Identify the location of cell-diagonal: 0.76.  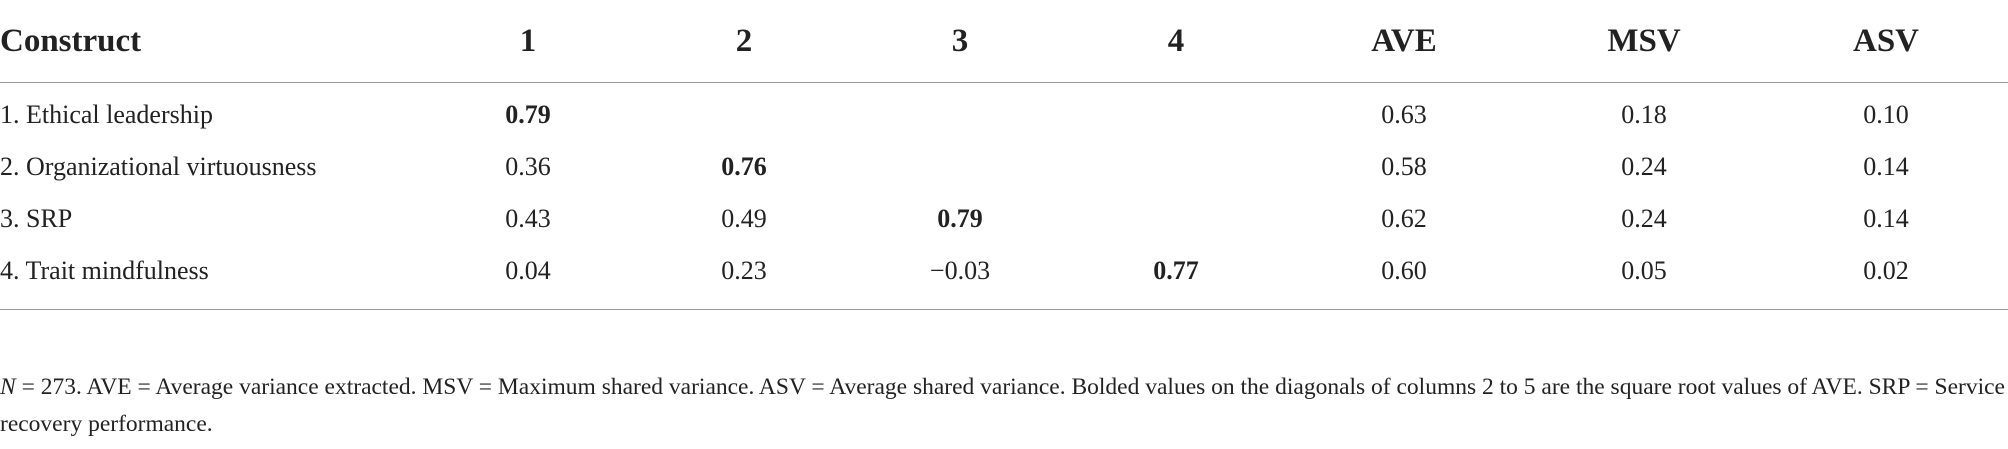
(744, 166).